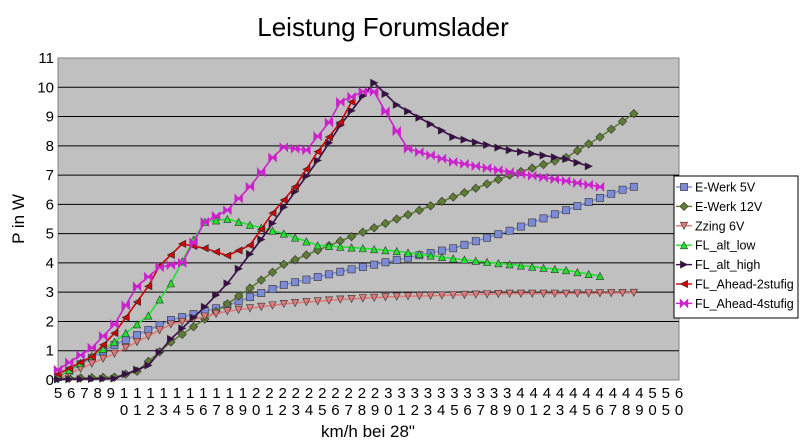 This screenshot has height=447, width=800. I want to click on legend-entry: E-Werk 12V, so click(719, 207).